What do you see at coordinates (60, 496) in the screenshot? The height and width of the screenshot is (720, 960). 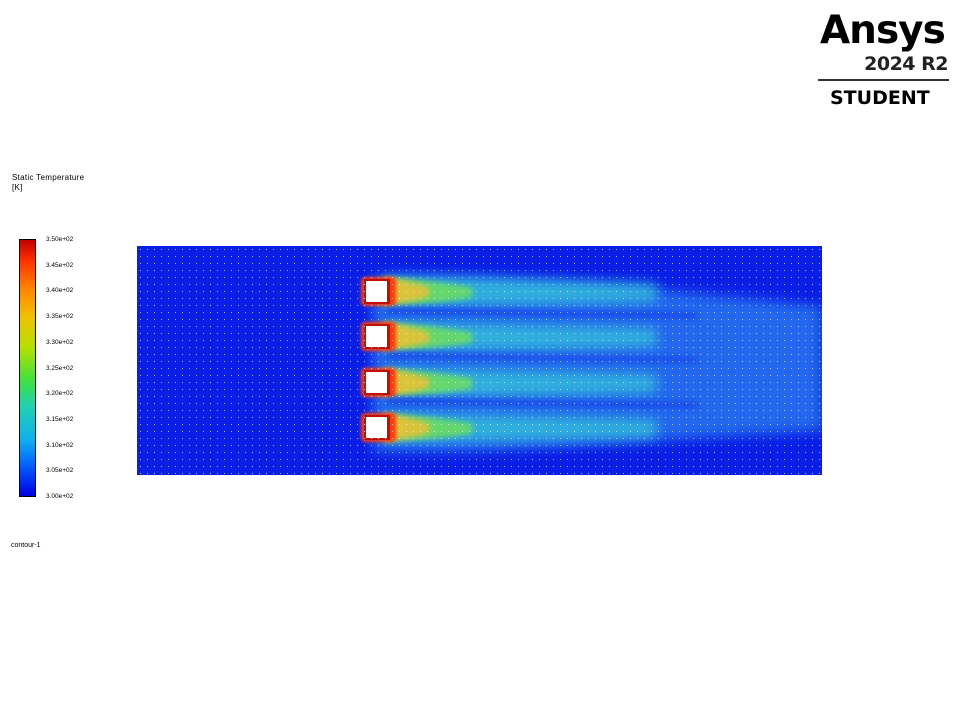 I see `colorbar-tick-label: 3.00e+02` at bounding box center [60, 496].